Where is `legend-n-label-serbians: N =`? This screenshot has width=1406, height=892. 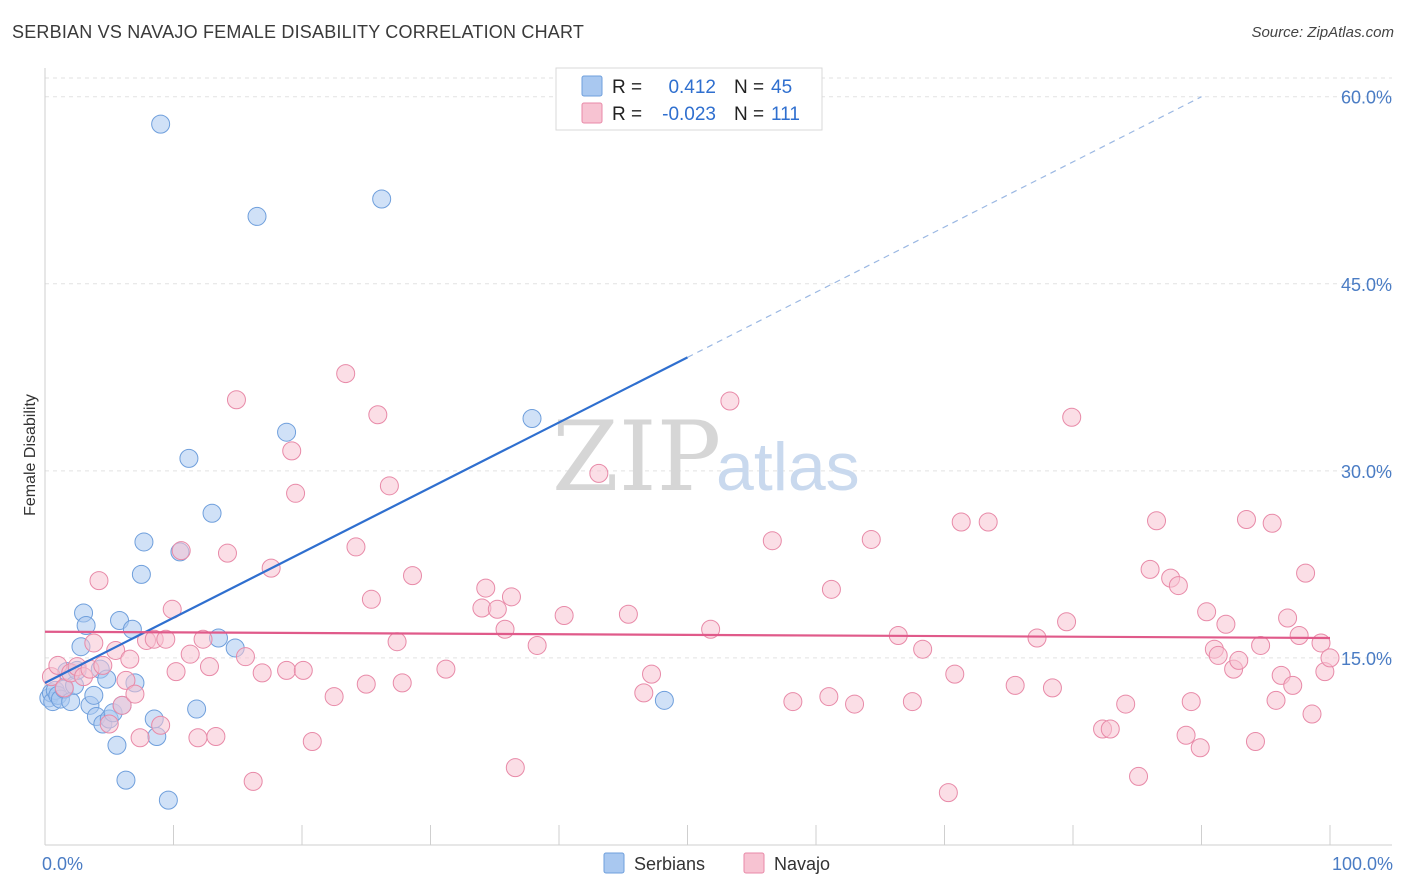
legend-n-label-serbians: N = is located at coordinates (749, 87).